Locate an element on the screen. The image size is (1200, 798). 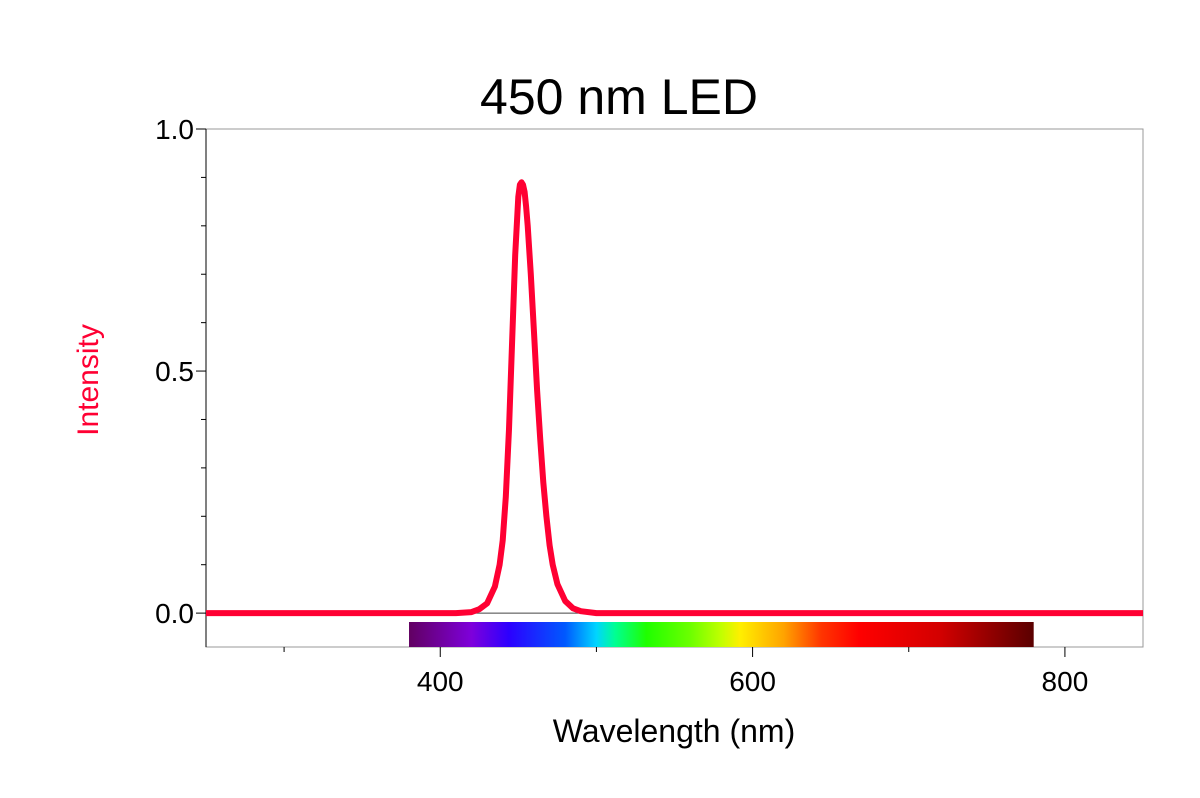
x-tick-label: 800 is located at coordinates (1065, 681).